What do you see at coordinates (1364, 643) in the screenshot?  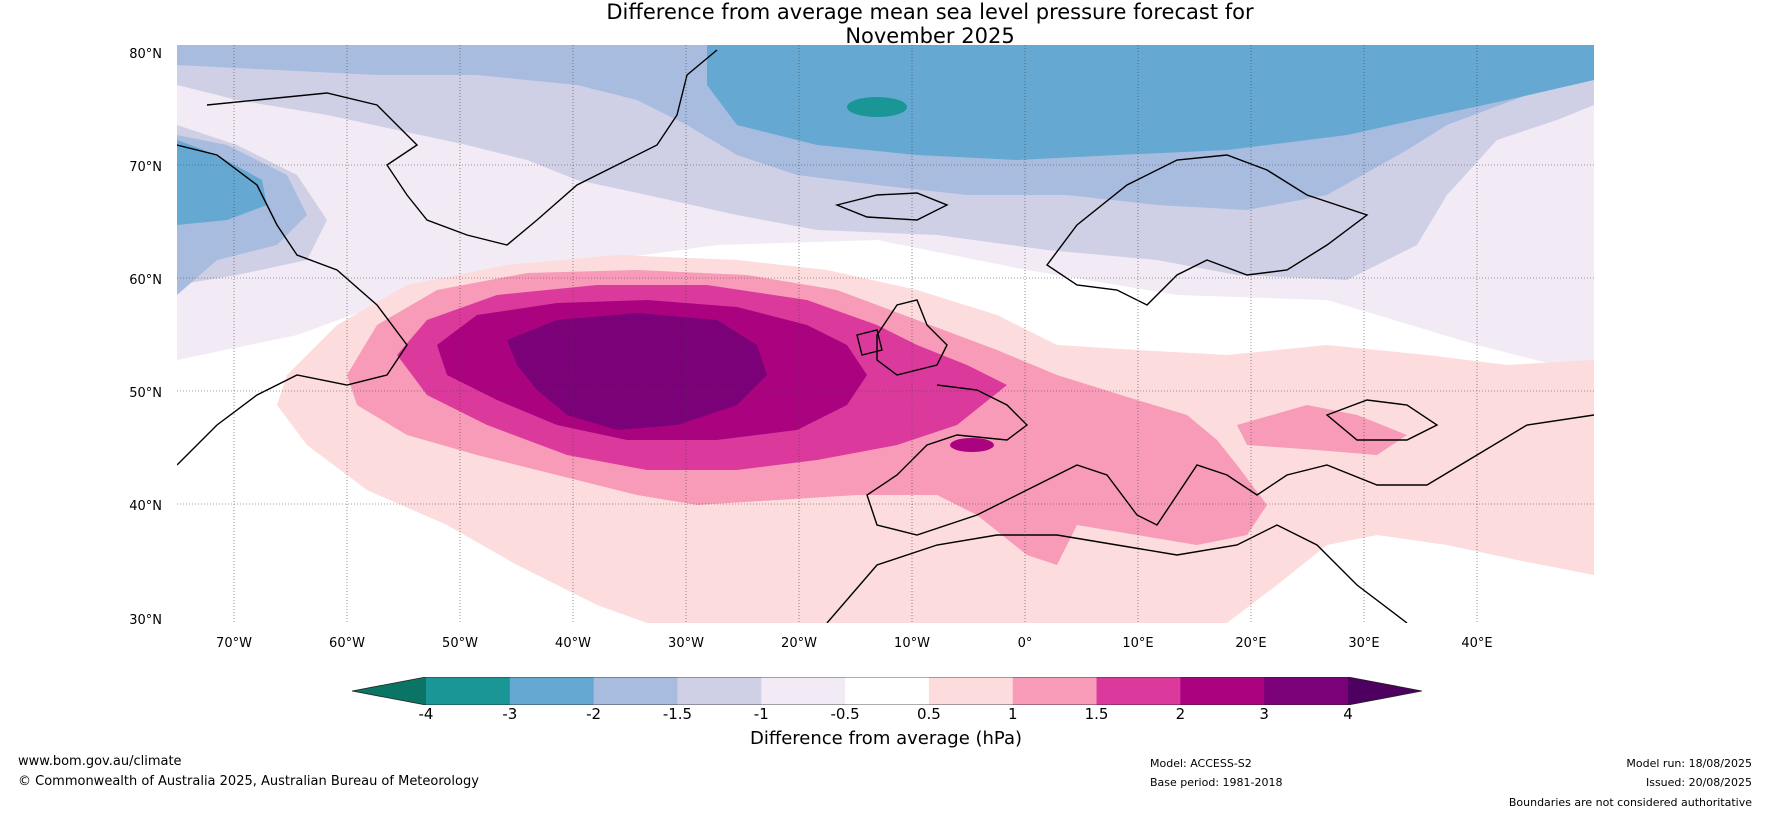 I see `lon-label-30e: 30°E` at bounding box center [1364, 643].